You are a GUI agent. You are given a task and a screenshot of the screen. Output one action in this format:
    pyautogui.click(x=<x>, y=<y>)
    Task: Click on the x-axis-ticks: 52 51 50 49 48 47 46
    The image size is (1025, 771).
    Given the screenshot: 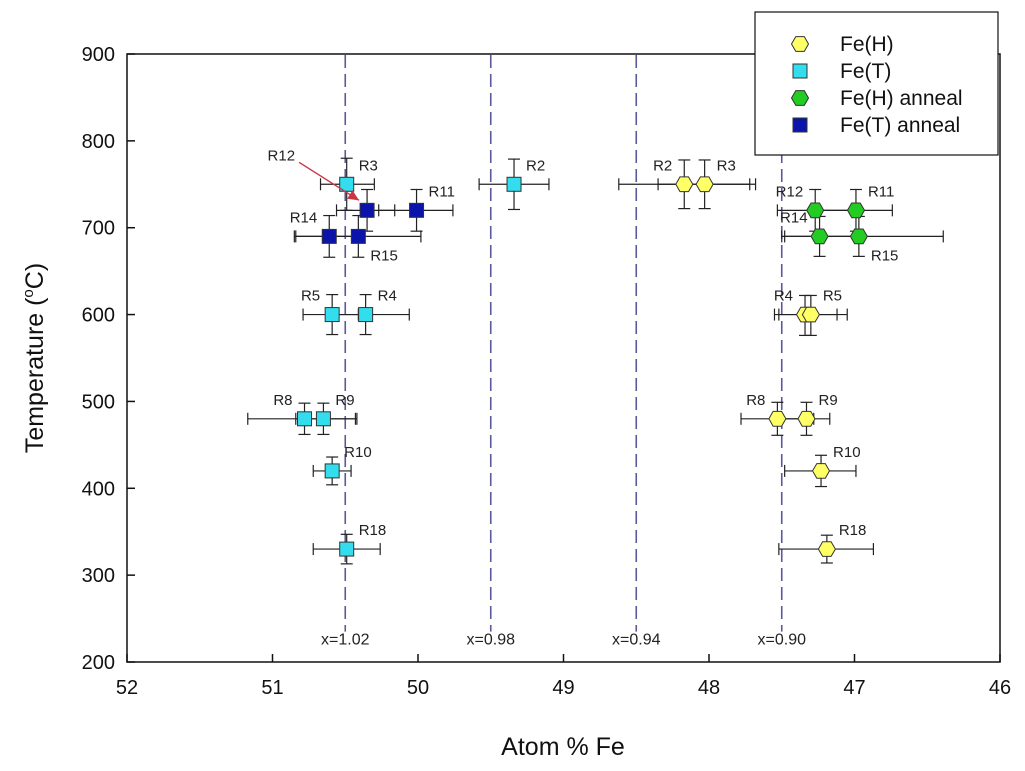 What is the action you would take?
    pyautogui.click(x=563, y=676)
    